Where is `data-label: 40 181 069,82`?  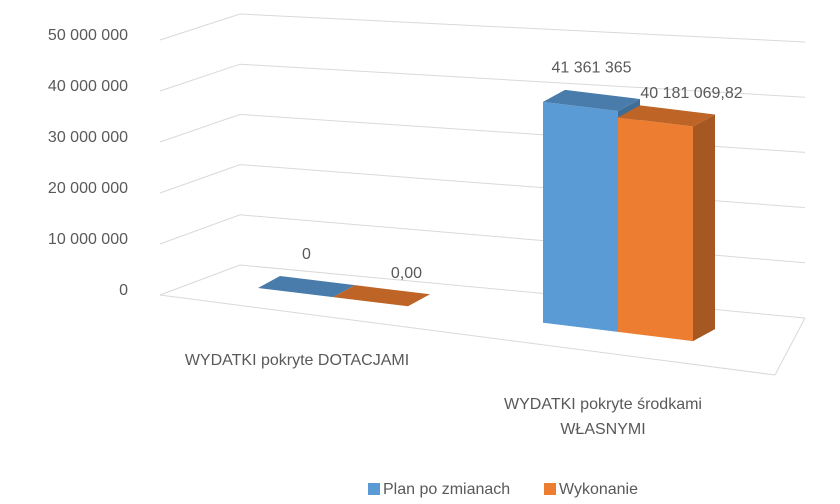 data-label: 40 181 069,82 is located at coordinates (691, 93).